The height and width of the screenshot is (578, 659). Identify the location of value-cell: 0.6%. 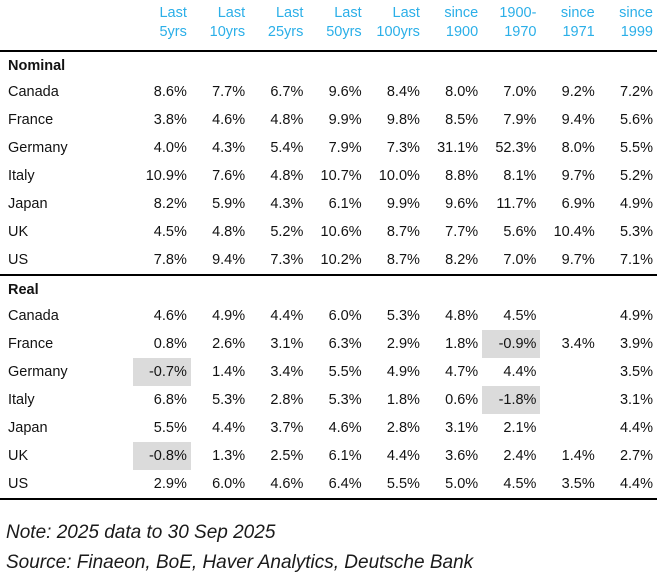
(462, 400).